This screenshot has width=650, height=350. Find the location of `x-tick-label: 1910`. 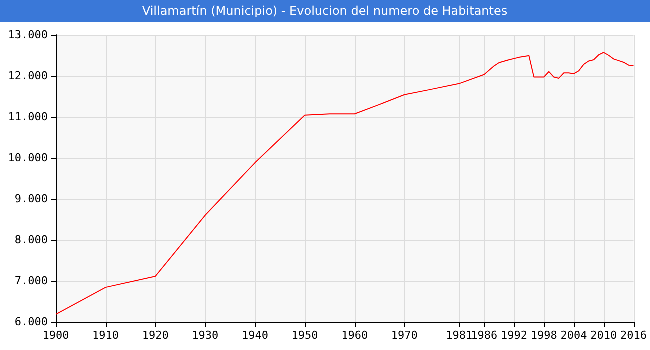

x-tick-label: 1910 is located at coordinates (106, 335).